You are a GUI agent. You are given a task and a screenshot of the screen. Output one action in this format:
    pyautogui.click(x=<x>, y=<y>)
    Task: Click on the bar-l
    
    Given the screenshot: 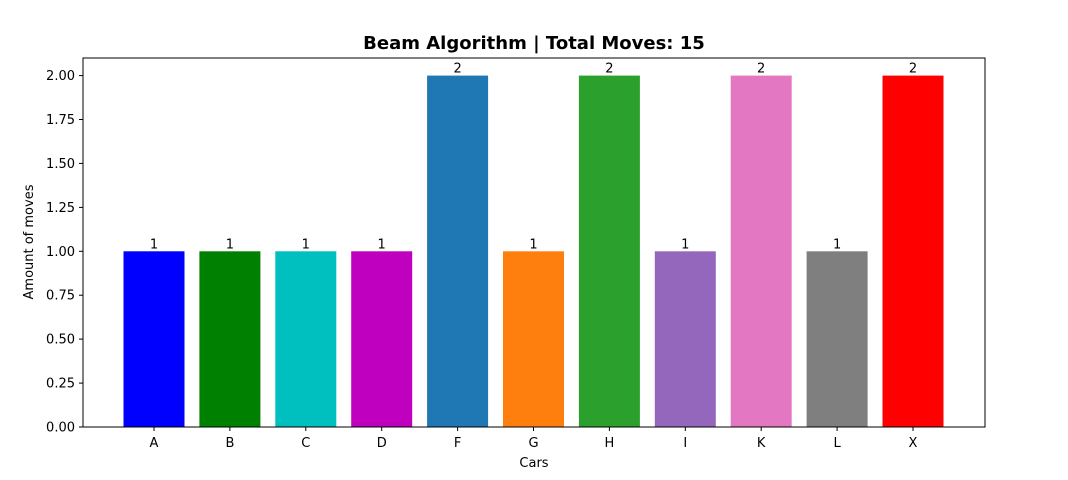 What is the action you would take?
    pyautogui.click(x=837, y=339)
    